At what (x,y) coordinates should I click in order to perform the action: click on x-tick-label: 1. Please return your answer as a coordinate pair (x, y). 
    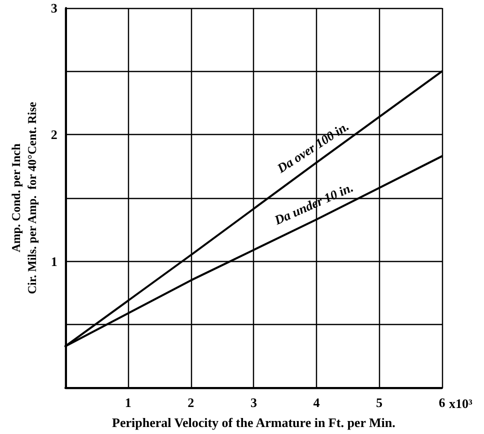
    Looking at the image, I should click on (128, 402).